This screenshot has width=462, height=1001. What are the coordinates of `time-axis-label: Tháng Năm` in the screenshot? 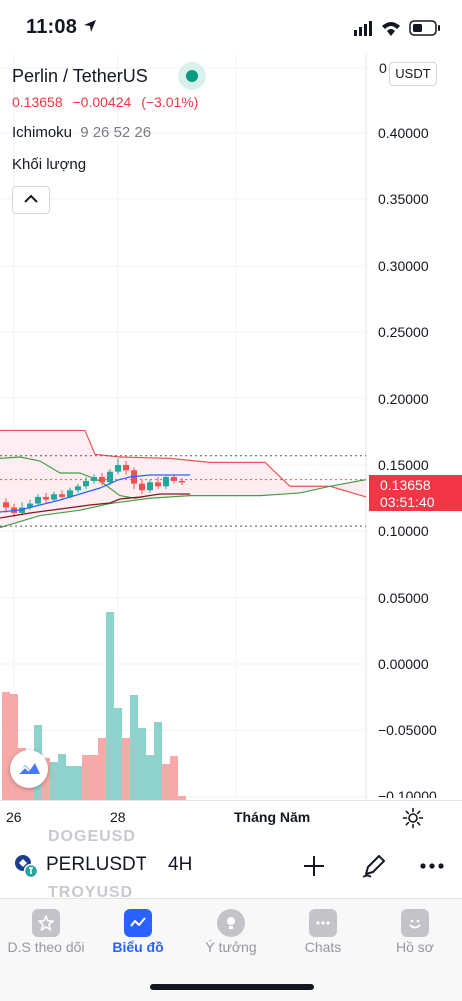 It's located at (272, 817).